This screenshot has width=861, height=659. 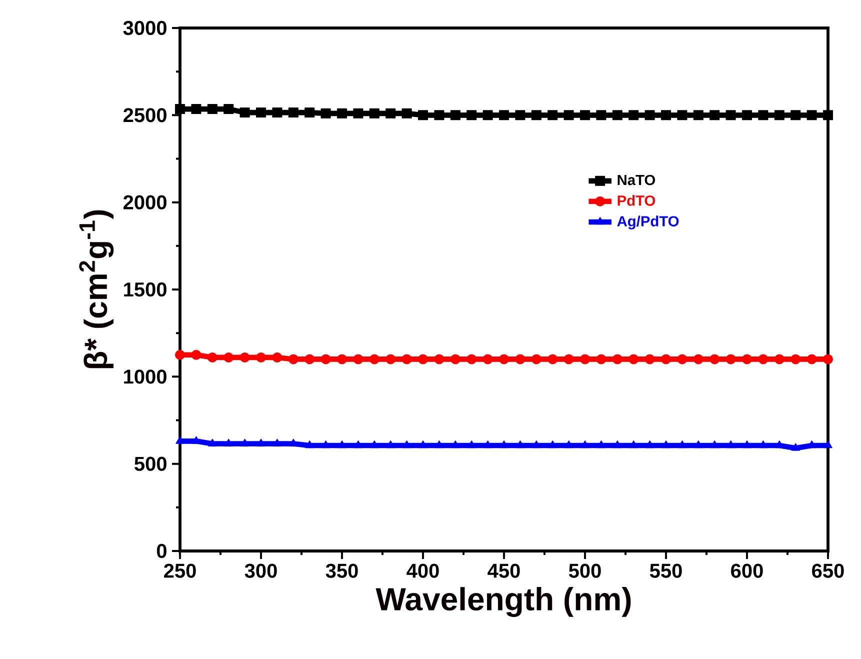 I want to click on x-tick-label: 400, so click(x=422, y=571).